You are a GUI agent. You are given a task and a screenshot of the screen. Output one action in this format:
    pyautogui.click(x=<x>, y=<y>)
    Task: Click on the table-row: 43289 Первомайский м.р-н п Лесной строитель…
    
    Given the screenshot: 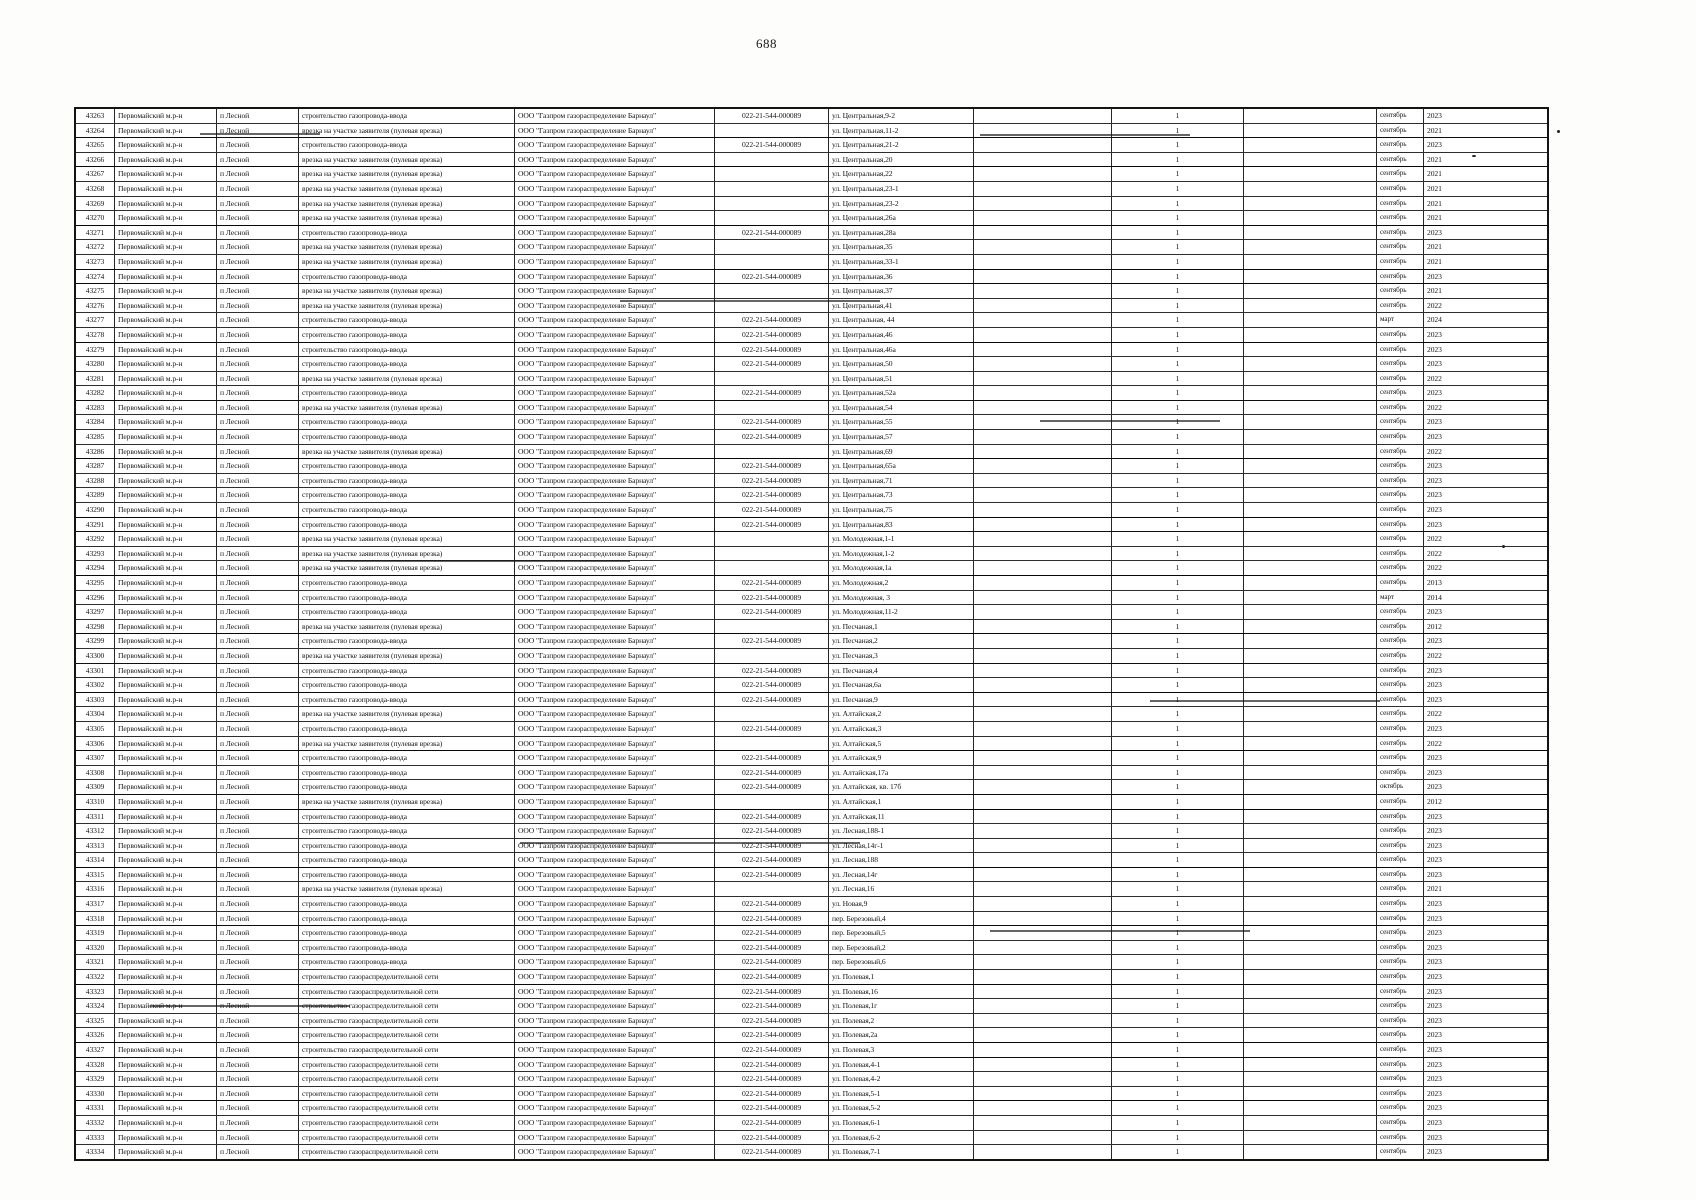 What is the action you would take?
    pyautogui.click(x=811, y=496)
    